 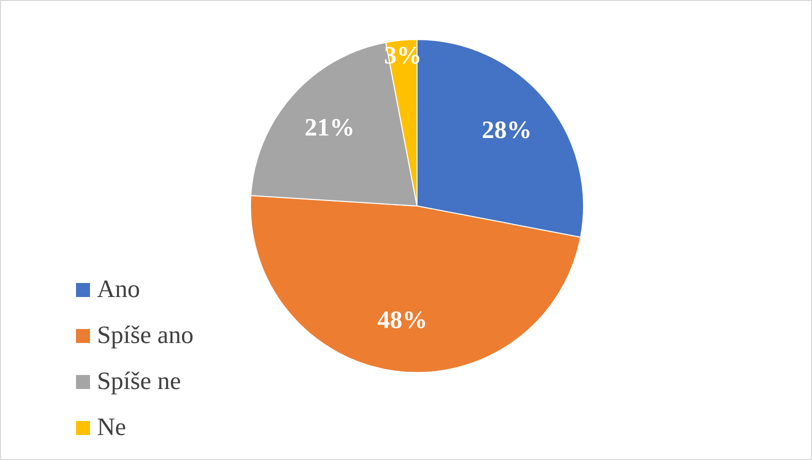 What do you see at coordinates (118, 290) in the screenshot?
I see `legend-label: Ano` at bounding box center [118, 290].